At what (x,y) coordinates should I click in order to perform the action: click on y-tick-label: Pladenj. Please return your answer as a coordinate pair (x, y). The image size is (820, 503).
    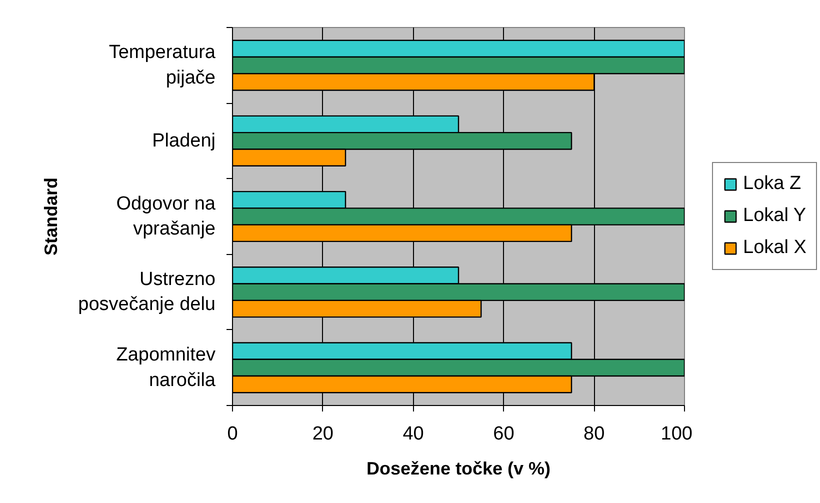
    Looking at the image, I should click on (184, 141).